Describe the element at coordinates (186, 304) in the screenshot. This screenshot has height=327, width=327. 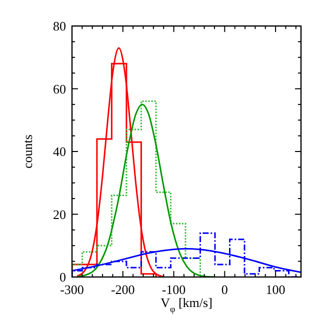
I see `x-axis-title: V$_{φ}$ [km/s]` at that location.